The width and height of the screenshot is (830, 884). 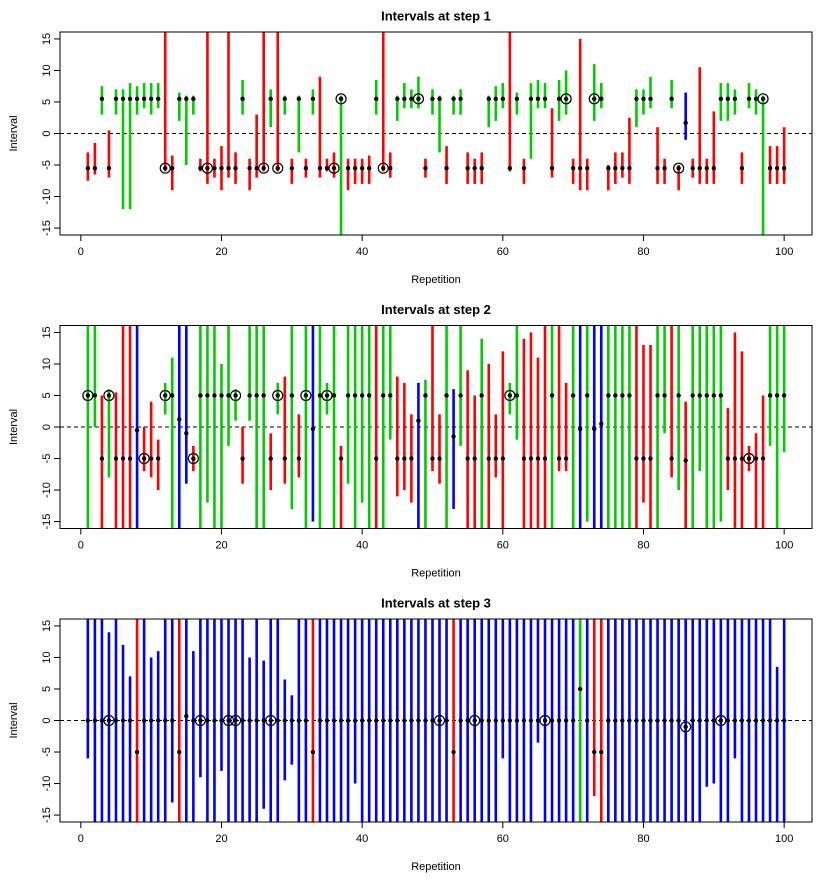 What do you see at coordinates (436, 309) in the screenshot?
I see `chart-title: Intervals at step 2` at bounding box center [436, 309].